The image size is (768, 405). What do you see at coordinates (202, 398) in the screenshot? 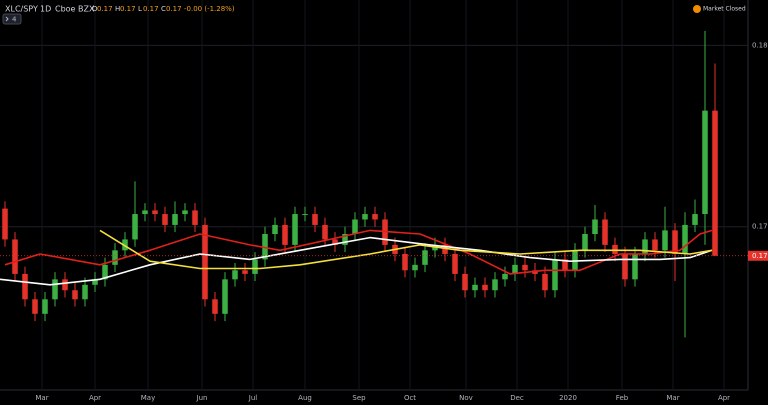
I see `x-tick-label: Jun` at bounding box center [202, 398].